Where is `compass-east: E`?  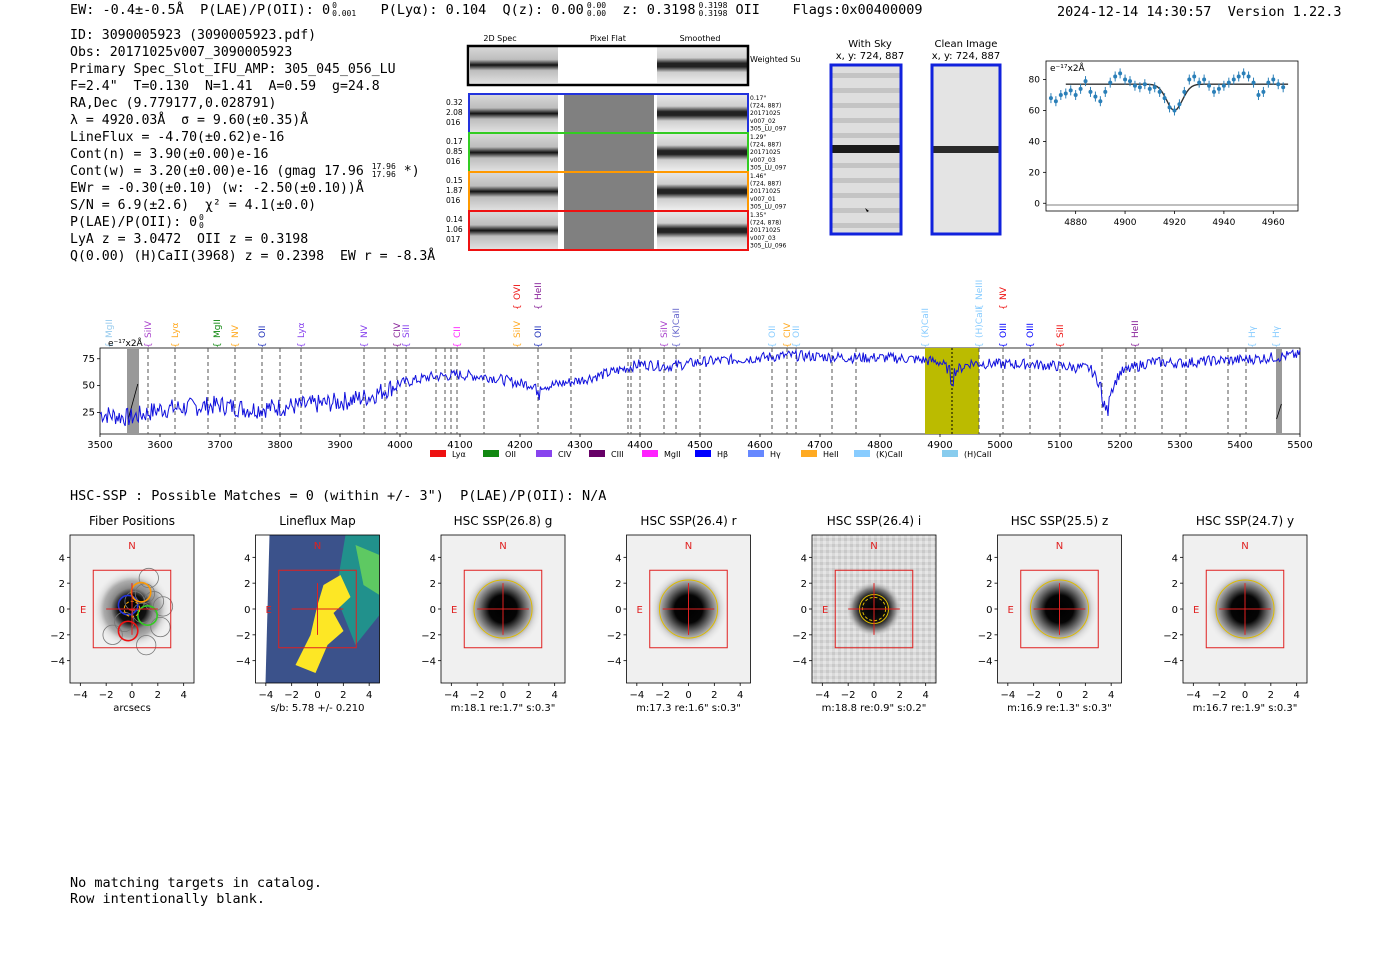 compass-east: E is located at coordinates (640, 610).